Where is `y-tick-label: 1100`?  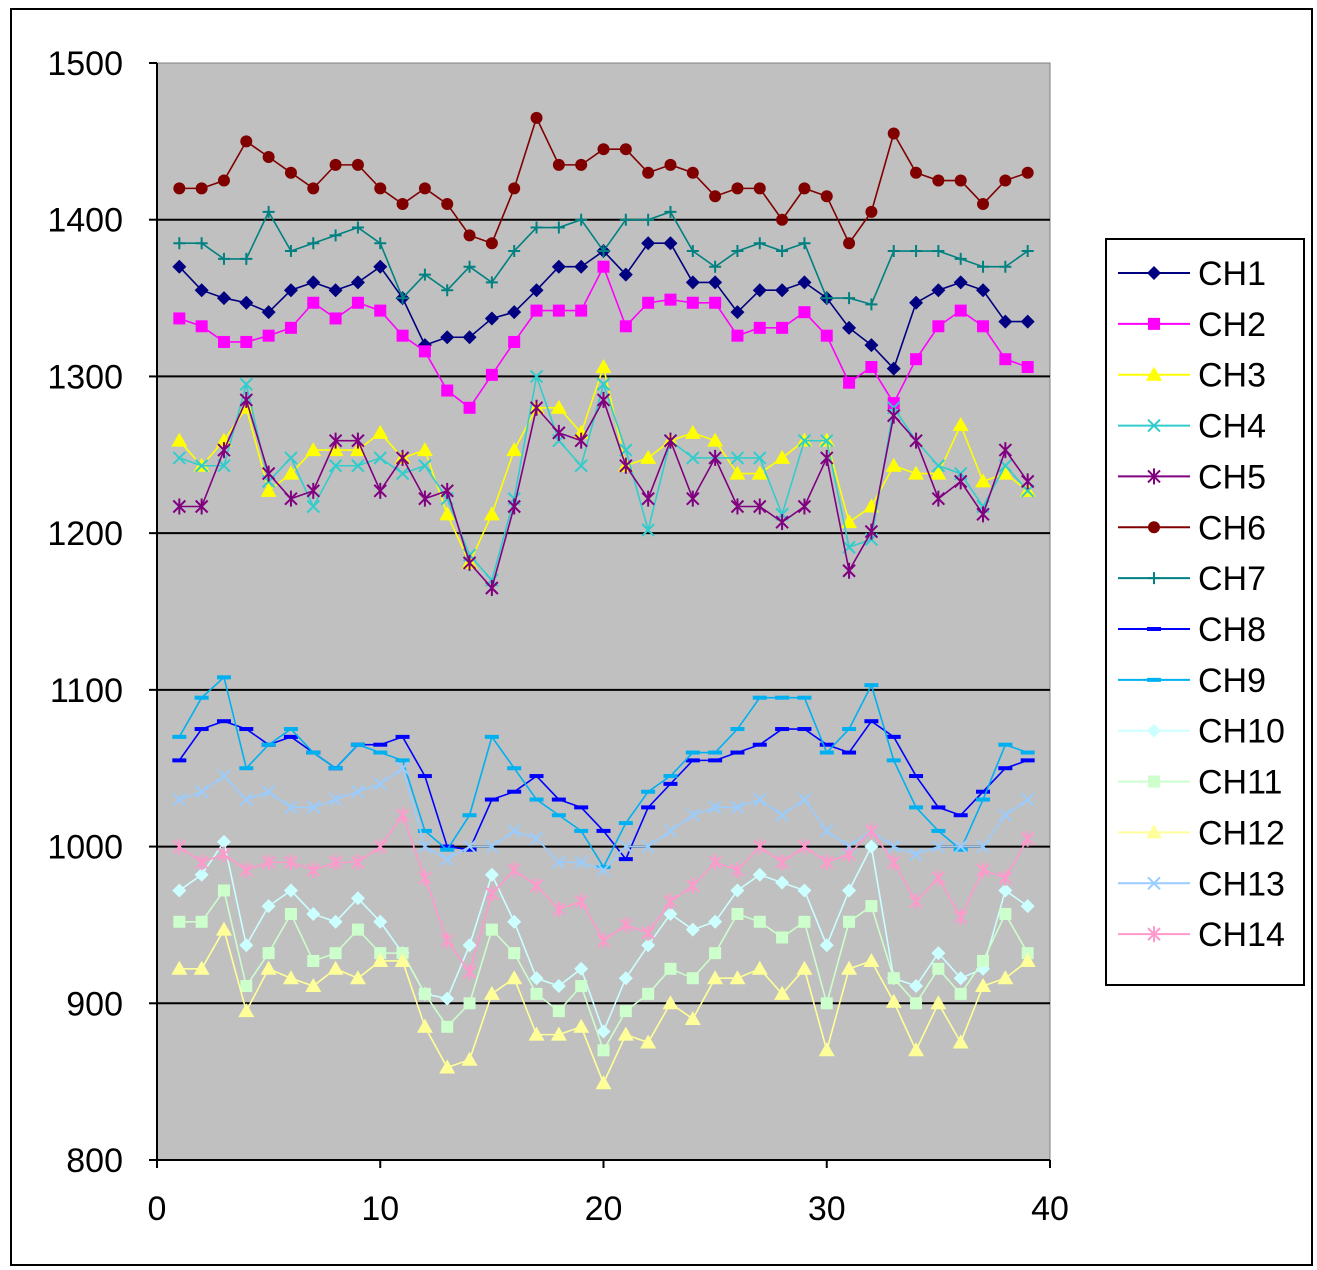
y-tick-label: 1100 is located at coordinates (86, 691).